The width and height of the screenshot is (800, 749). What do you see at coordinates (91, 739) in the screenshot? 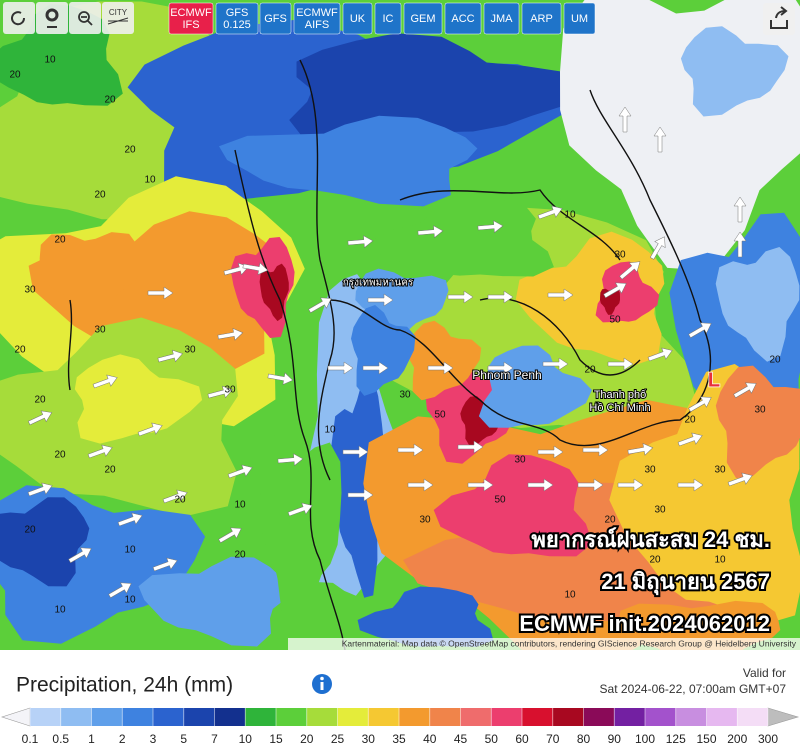
I see `legend-tick-label: 1` at bounding box center [91, 739].